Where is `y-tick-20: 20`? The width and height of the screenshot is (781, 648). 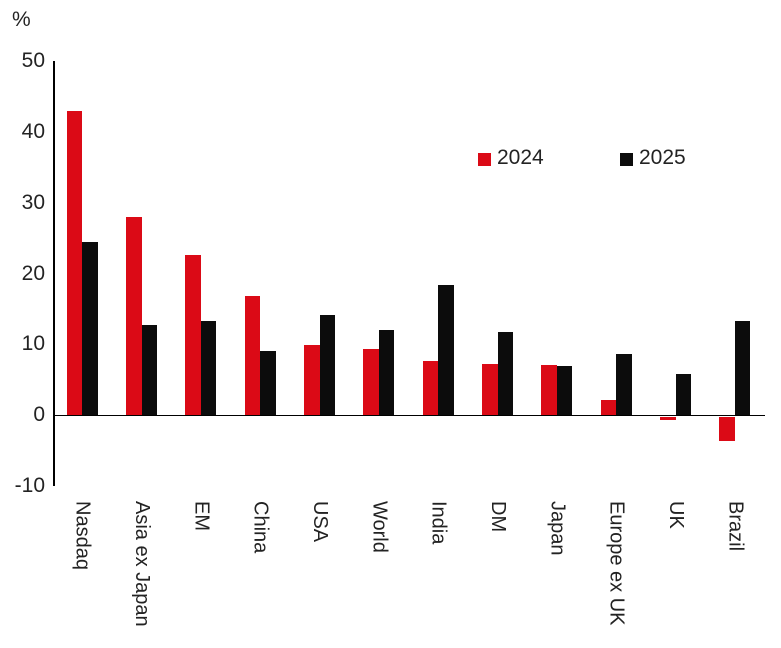 y-tick-20: 20 is located at coordinates (33, 273).